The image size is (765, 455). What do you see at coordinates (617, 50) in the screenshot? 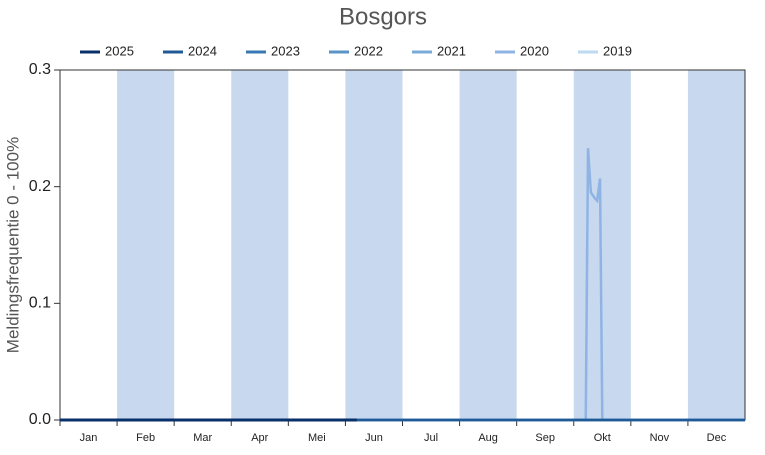
I see `legend-label: 2019` at bounding box center [617, 50].